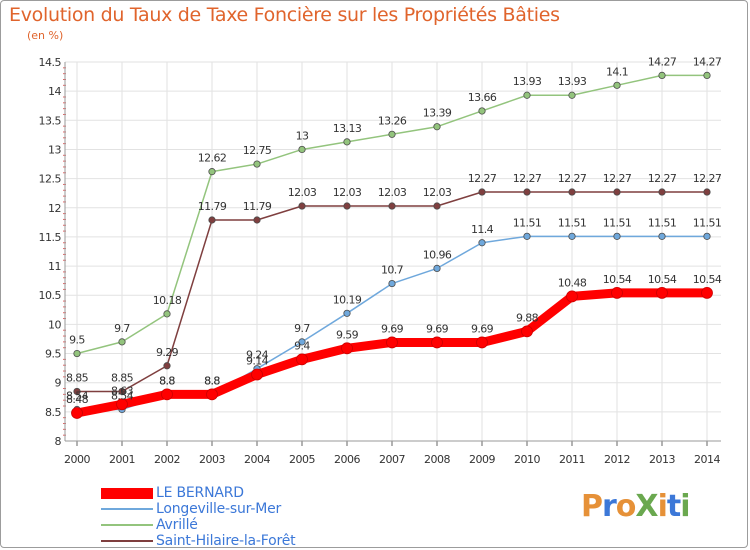  What do you see at coordinates (53, 354) in the screenshot?
I see `y-tick-label: 9.5` at bounding box center [53, 354].